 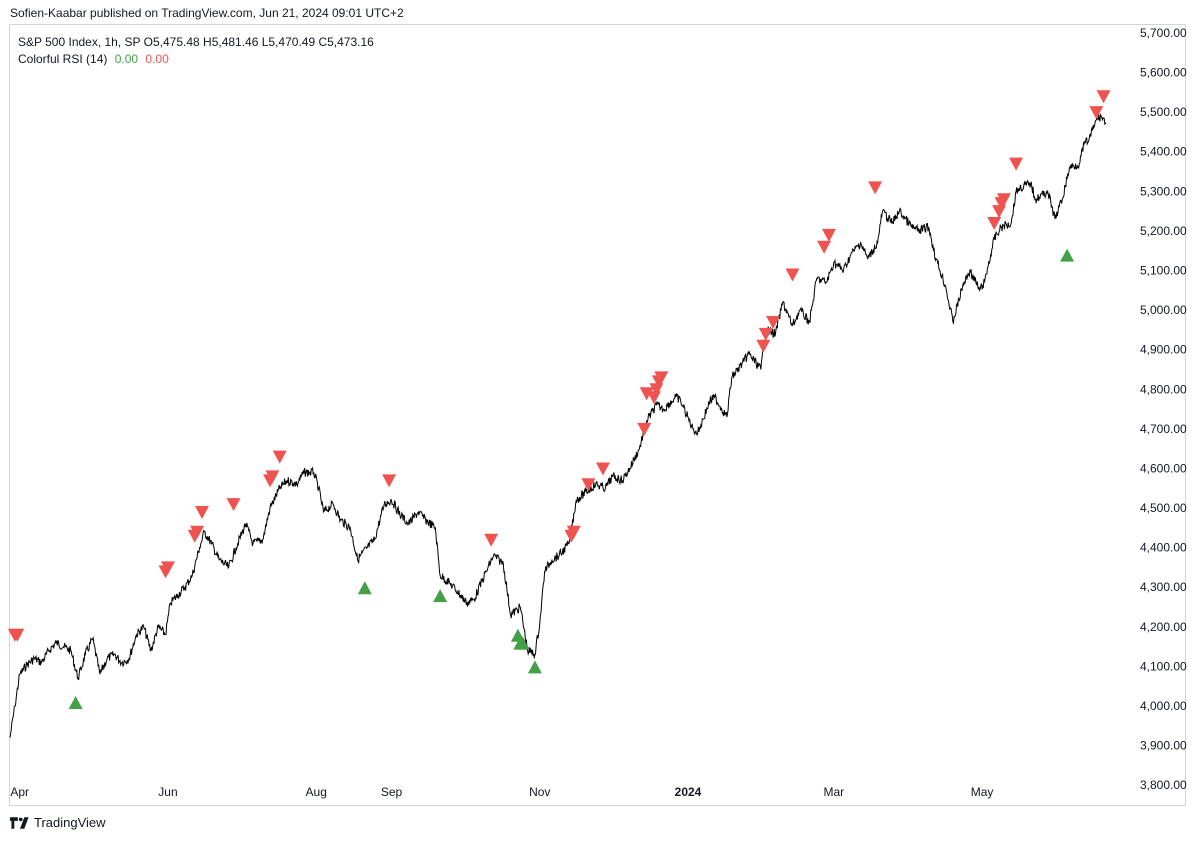 I want to click on x-tick-label: Jun, so click(x=167, y=792).